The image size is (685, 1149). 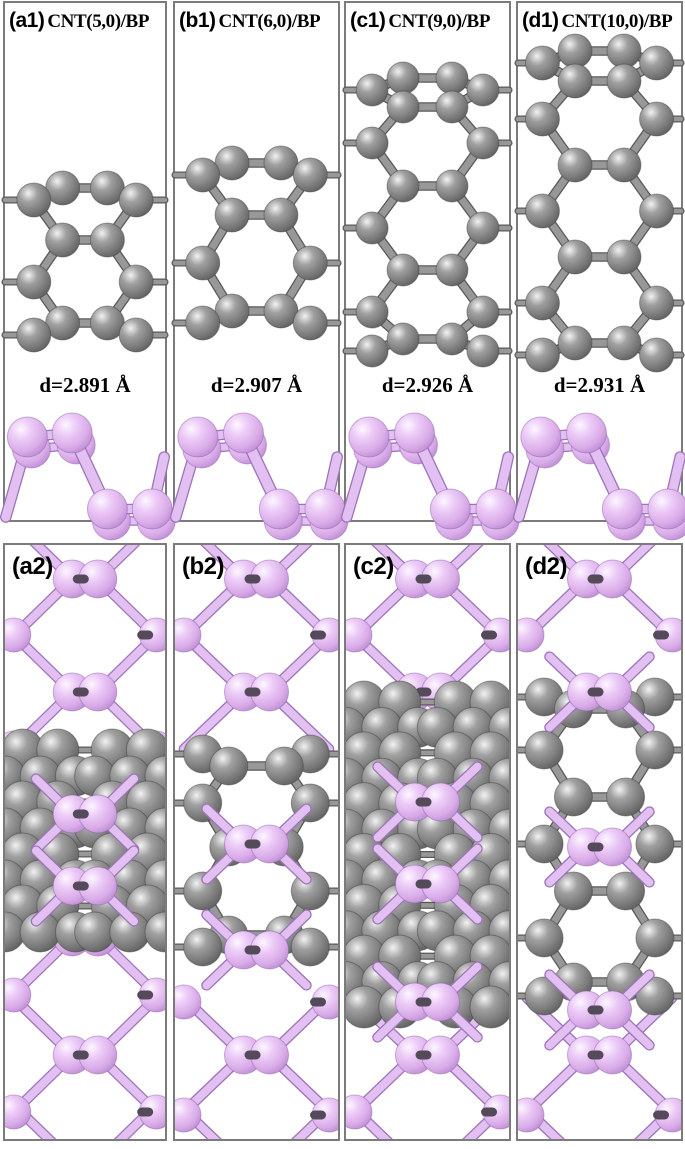 I want to click on panel-d1: (d1) CNT(10,0)/BP d=2.931 Å, so click(x=599, y=271).